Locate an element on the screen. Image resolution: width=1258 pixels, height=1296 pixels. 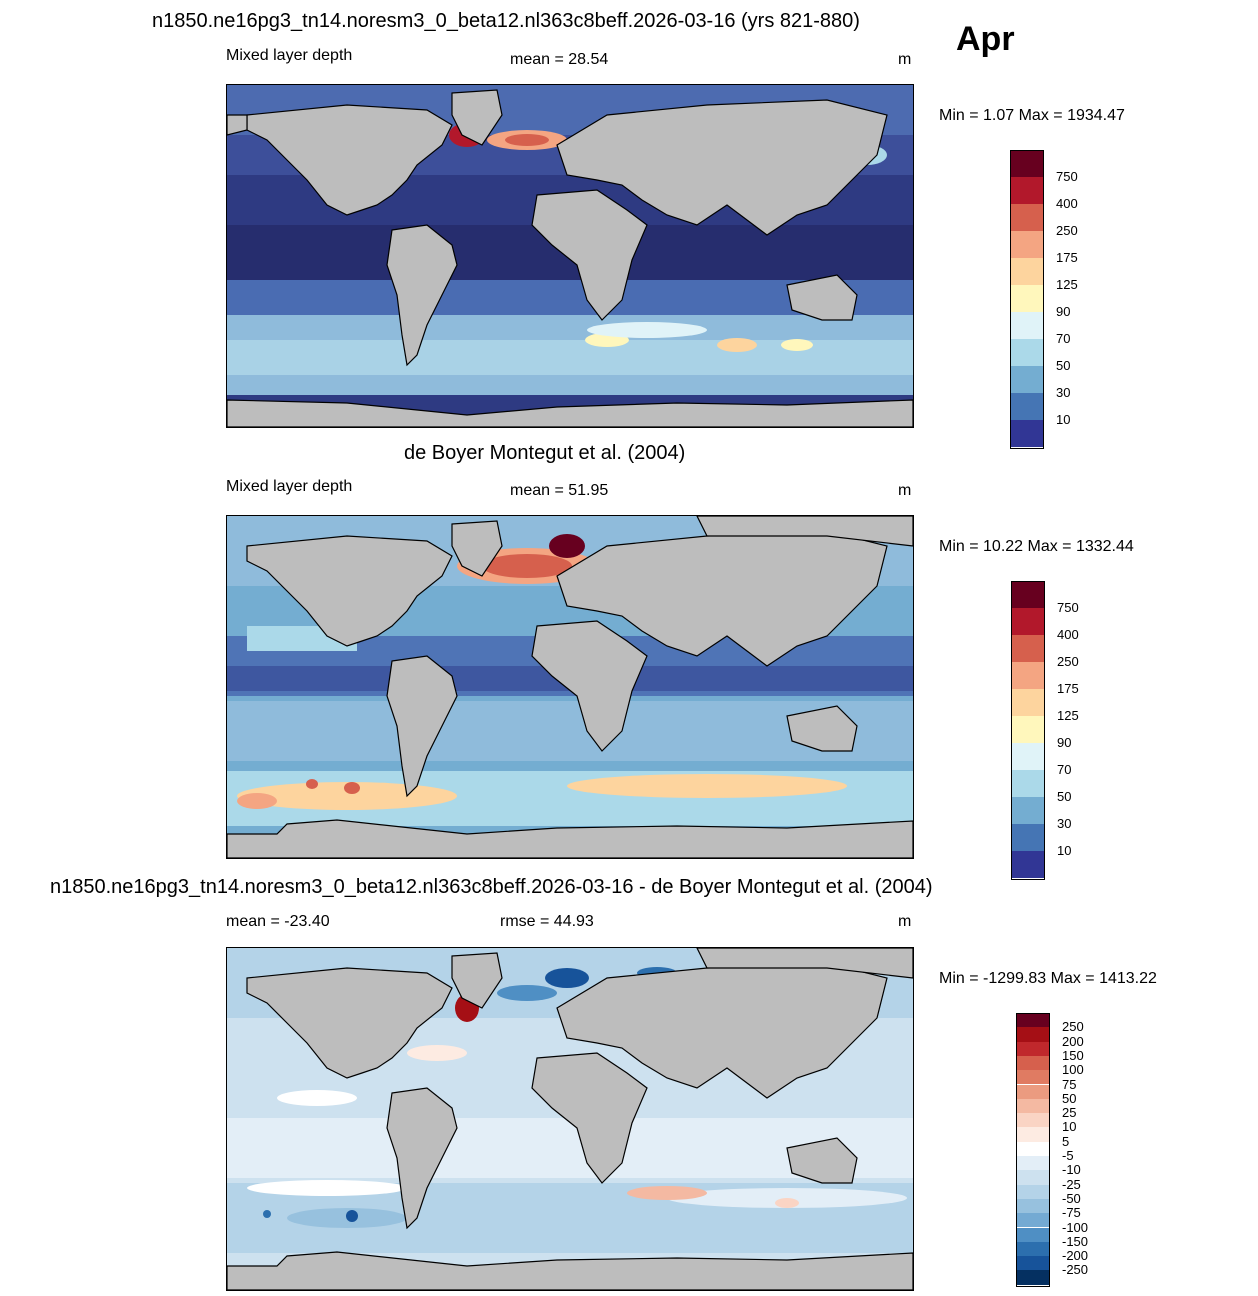
colorbar-tick-label: -50 is located at coordinates (1071, 1198).